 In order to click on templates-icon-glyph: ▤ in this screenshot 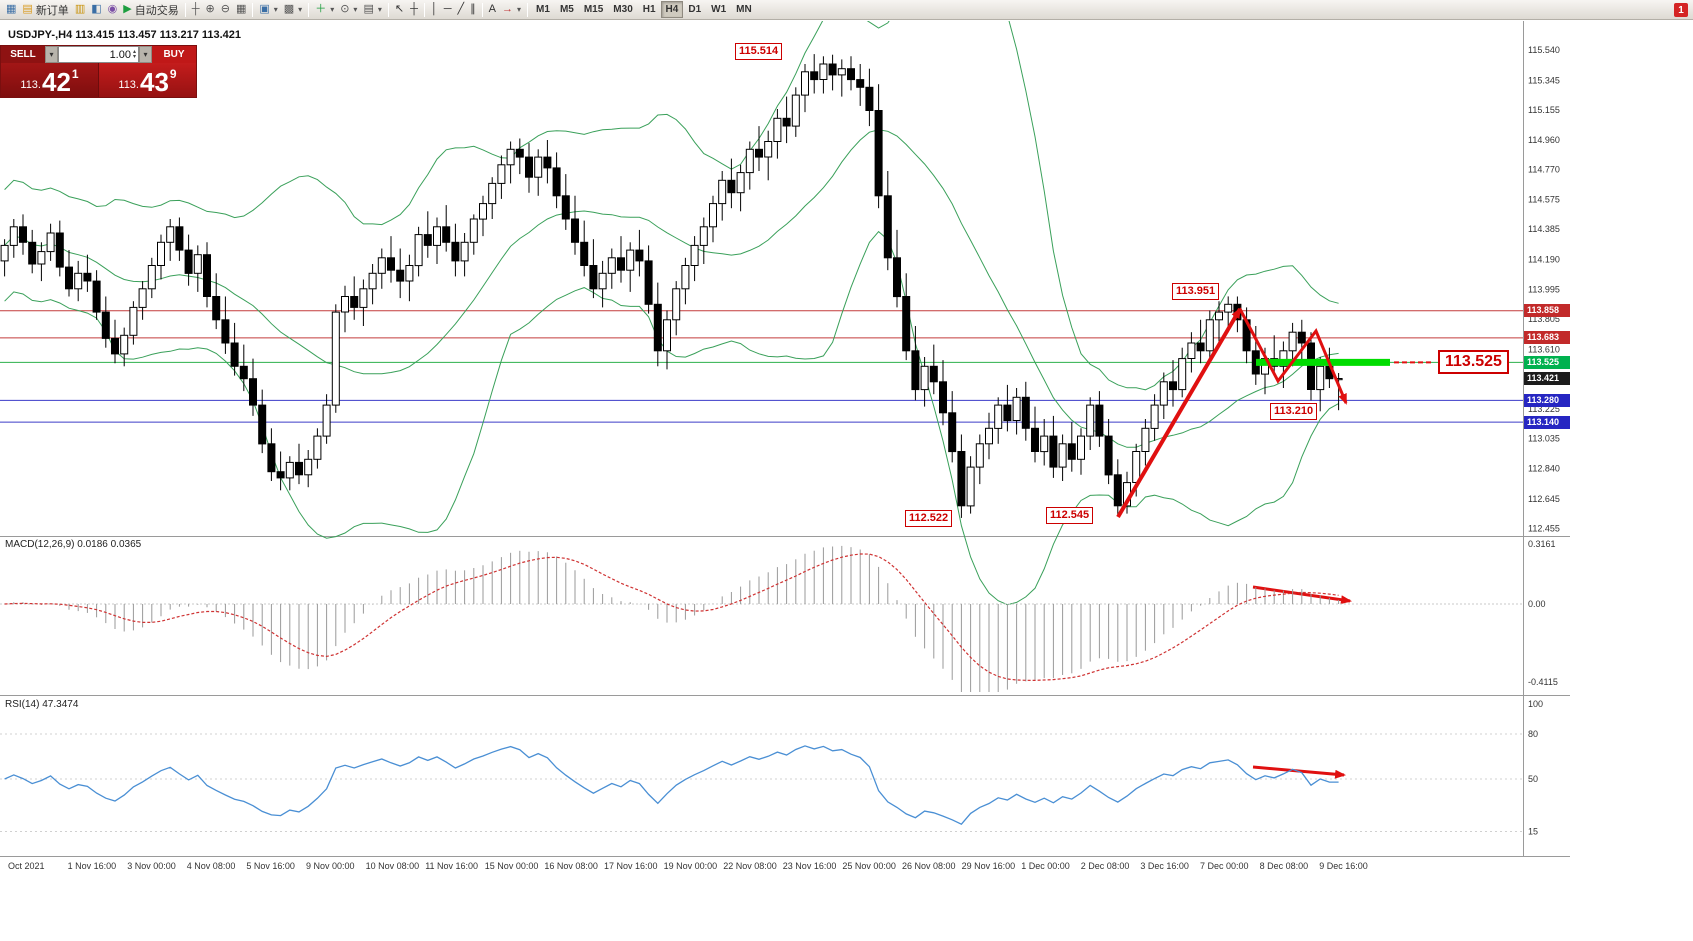, I will do `click(368, 9)`.